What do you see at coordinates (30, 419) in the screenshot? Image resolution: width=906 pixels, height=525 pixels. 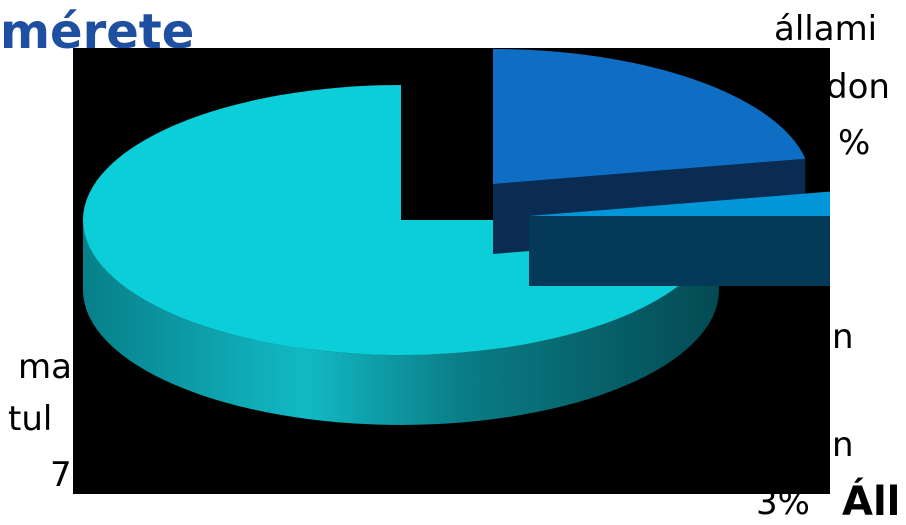 I see `label-left-line2: tul` at bounding box center [30, 419].